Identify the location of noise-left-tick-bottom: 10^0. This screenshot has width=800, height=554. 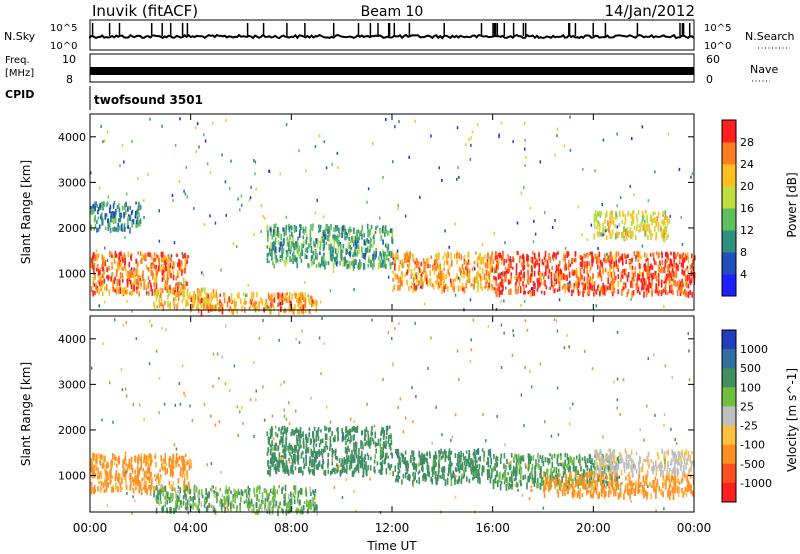
(63, 46).